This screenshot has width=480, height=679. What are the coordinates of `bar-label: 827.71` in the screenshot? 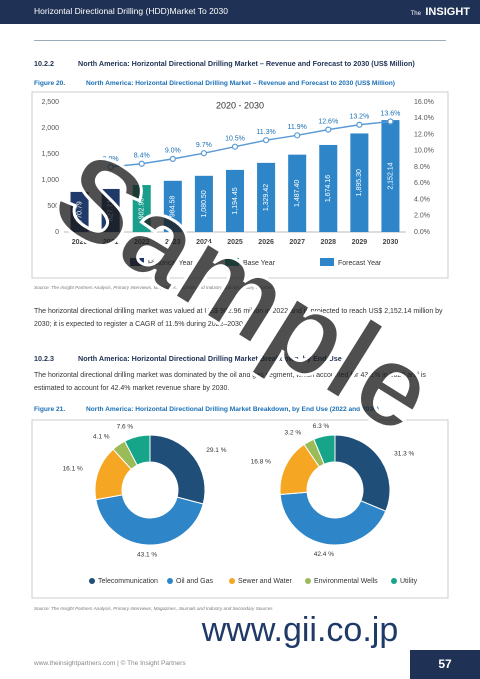 It's located at (110, 211).